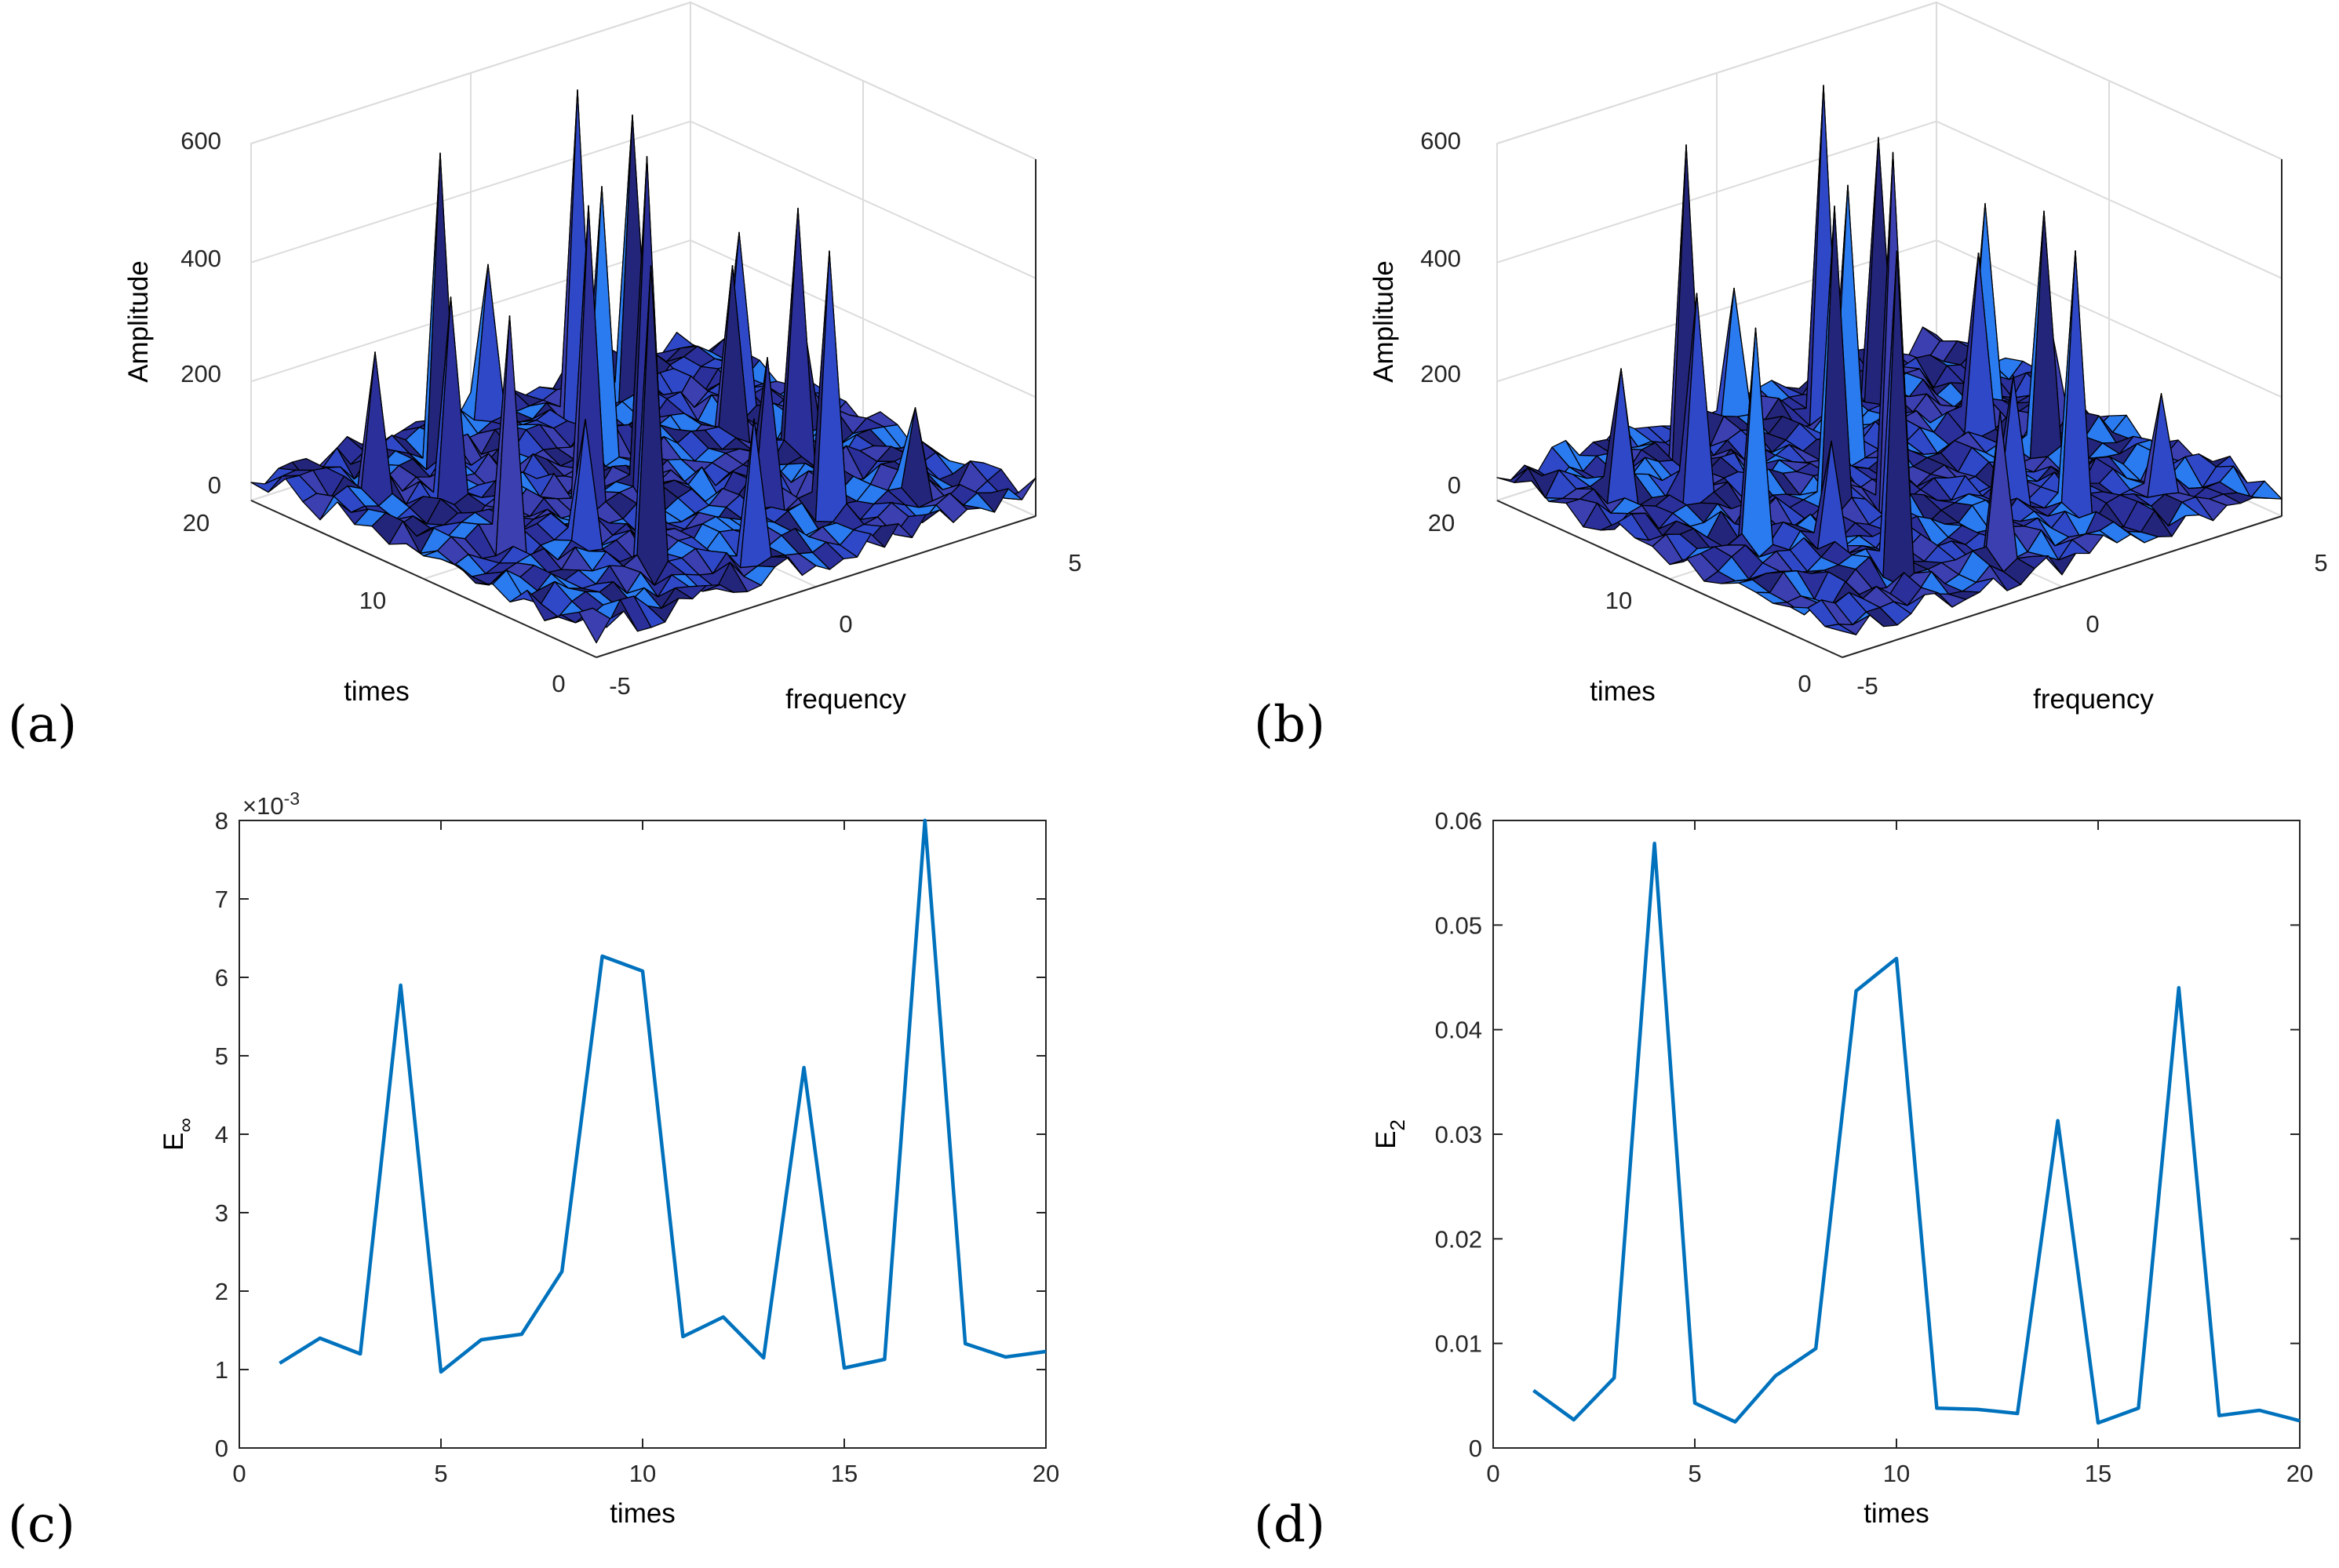 This screenshot has width=2339, height=1568. What do you see at coordinates (221, 977) in the screenshot?
I see `y-tick-label: 6` at bounding box center [221, 977].